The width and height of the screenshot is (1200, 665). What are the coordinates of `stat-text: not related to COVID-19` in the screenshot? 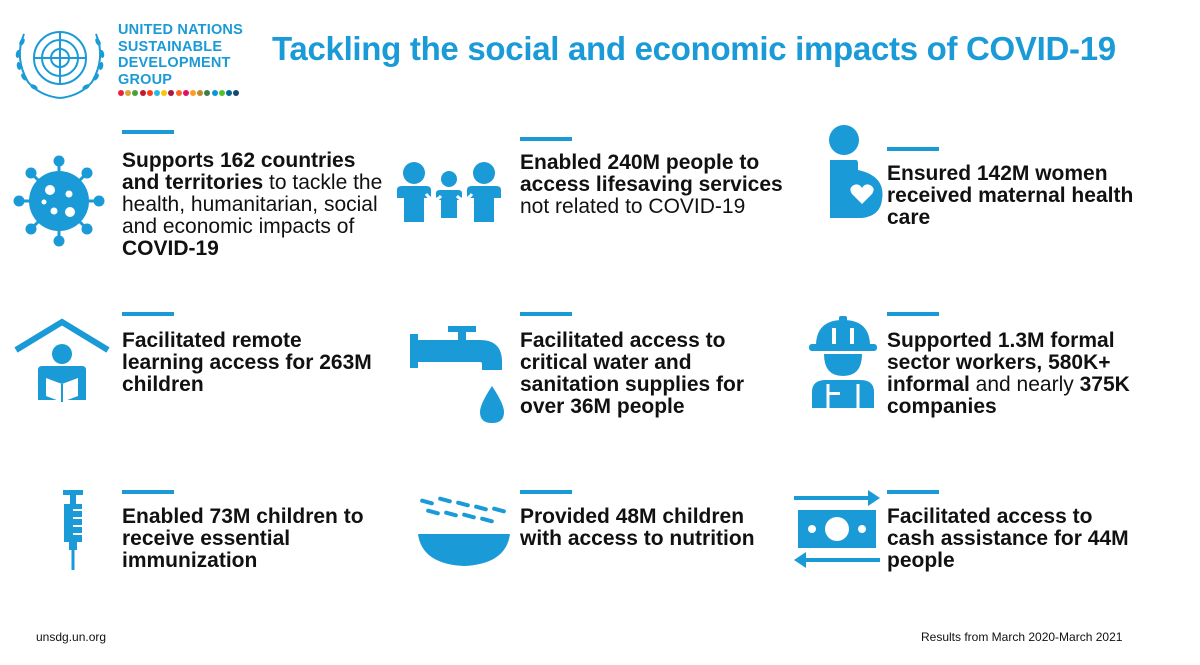 It's located at (633, 206).